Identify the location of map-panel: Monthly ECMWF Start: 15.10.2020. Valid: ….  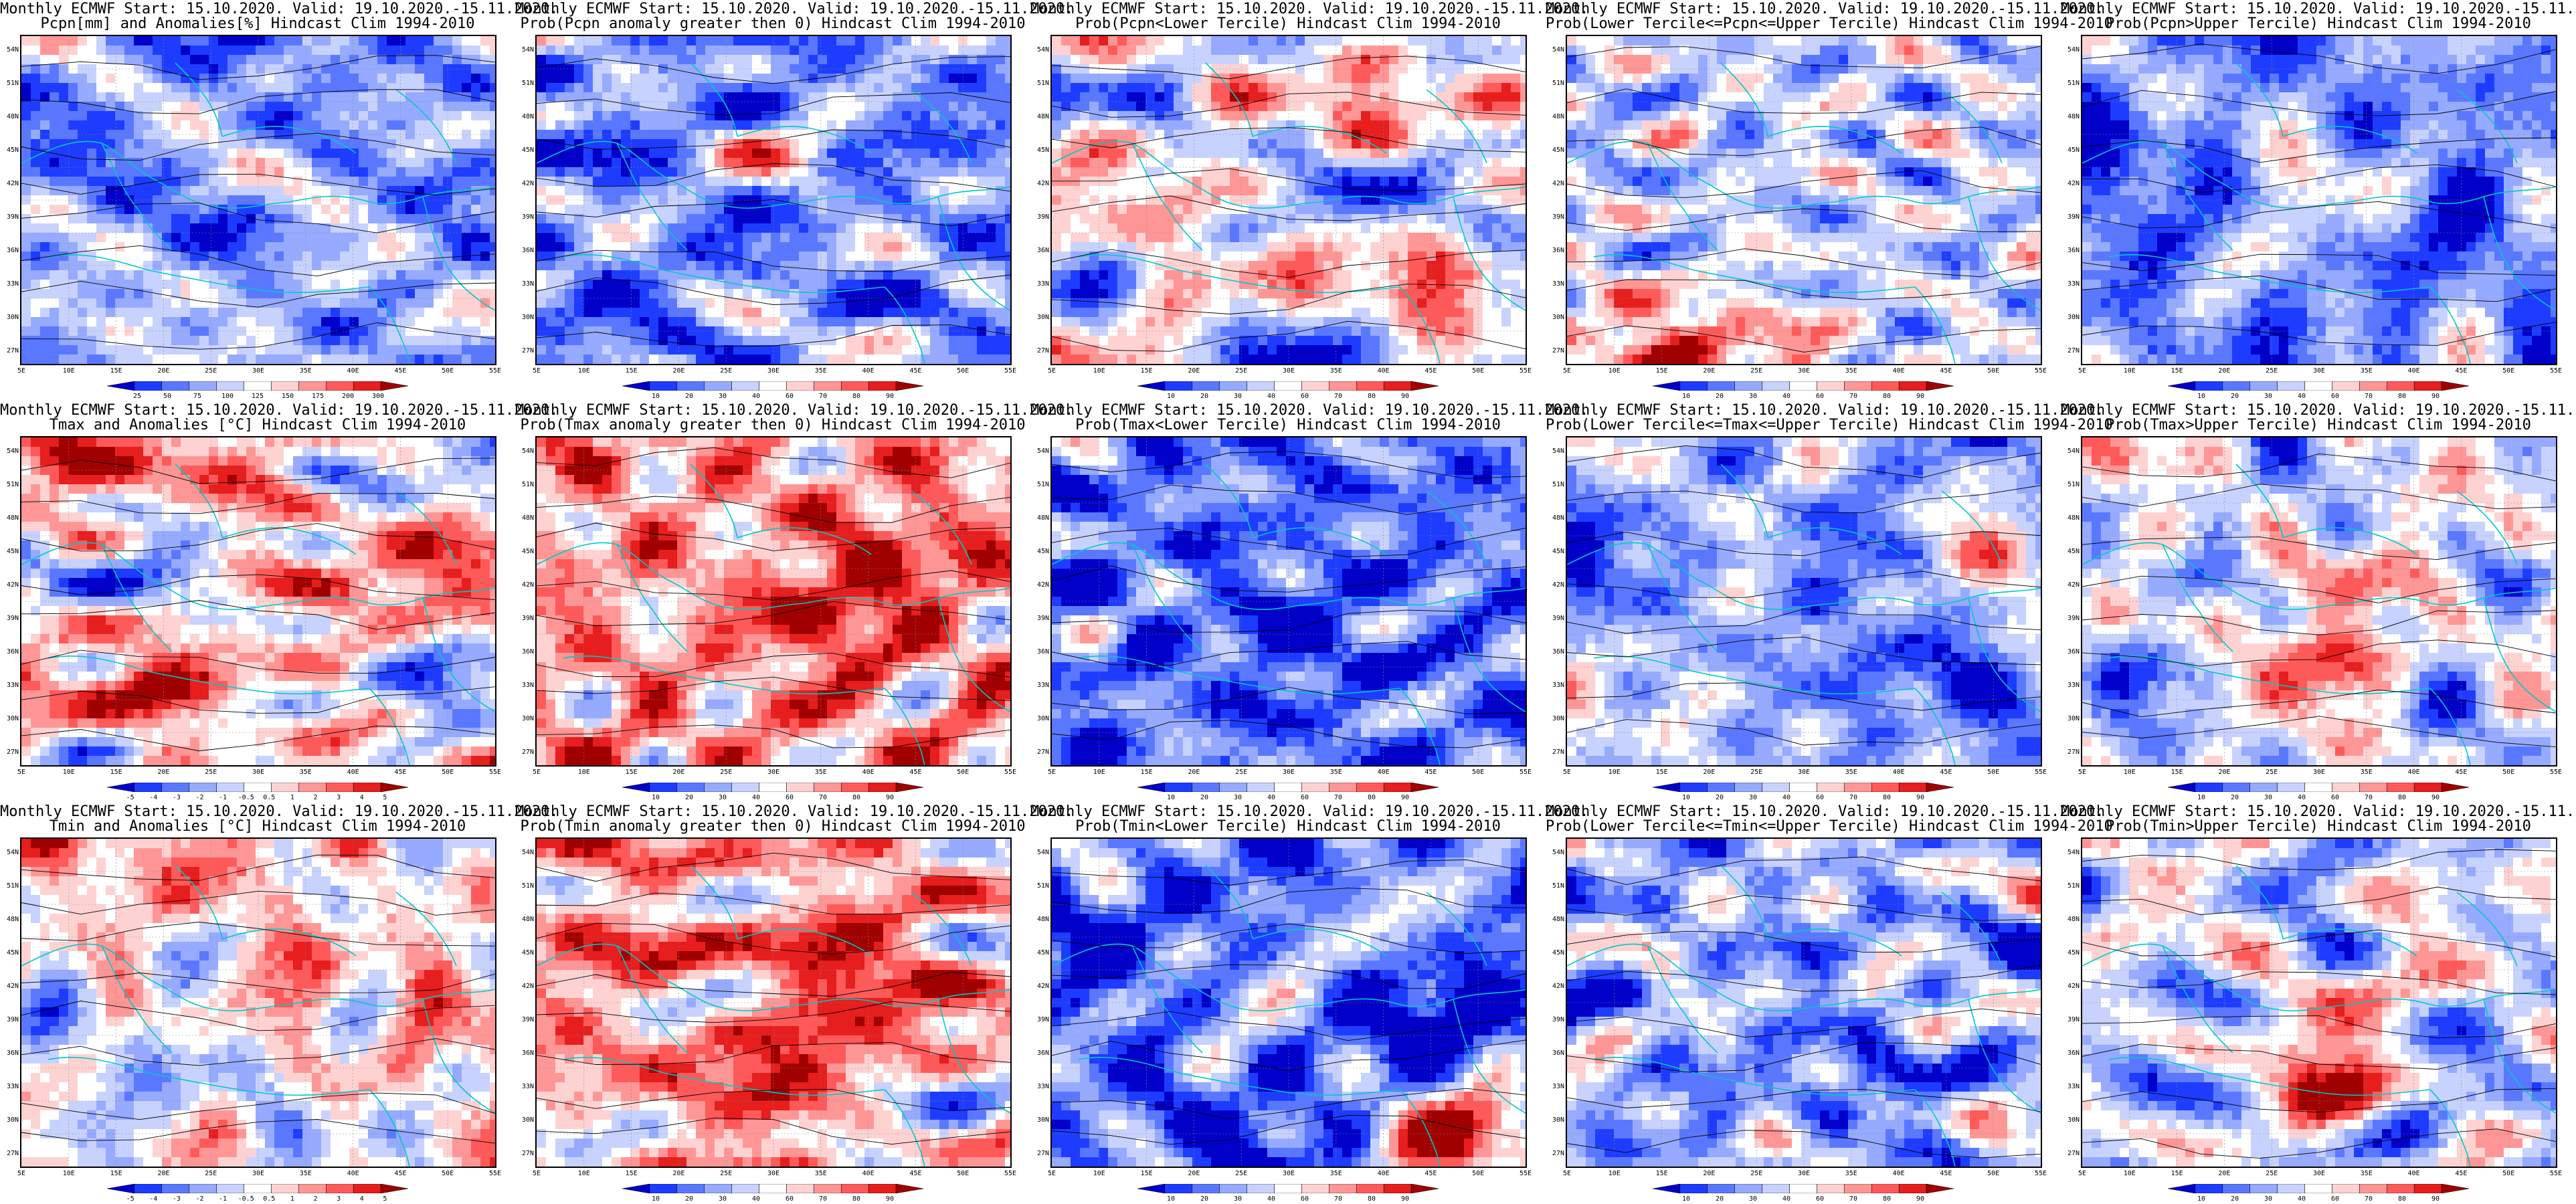
(1309, 602).